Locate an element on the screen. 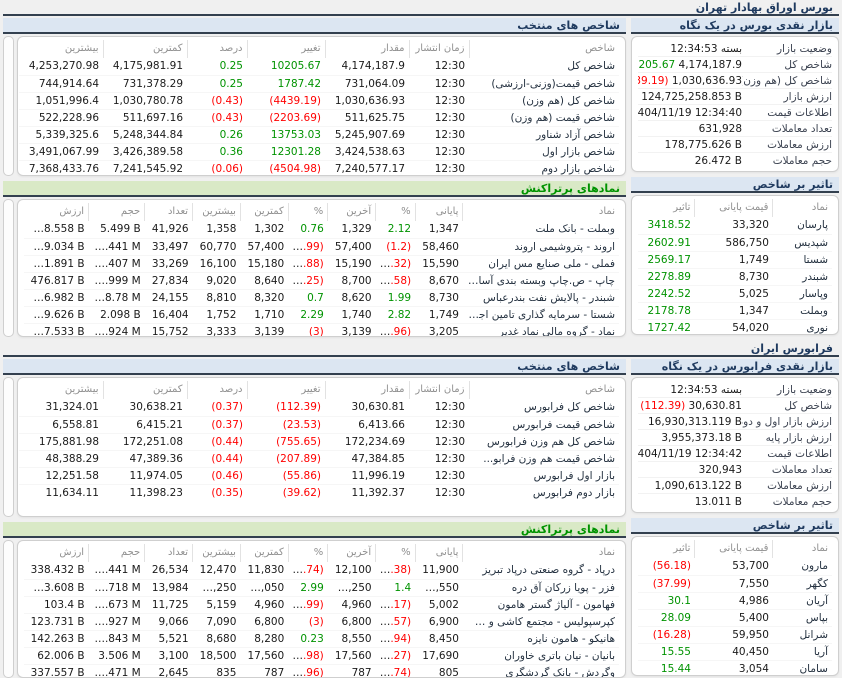 Image resolution: width=842 pixels, height=678 pixels. glance-row: وضعیت بازار بسته 12:34:53 is located at coordinates (735, 49).